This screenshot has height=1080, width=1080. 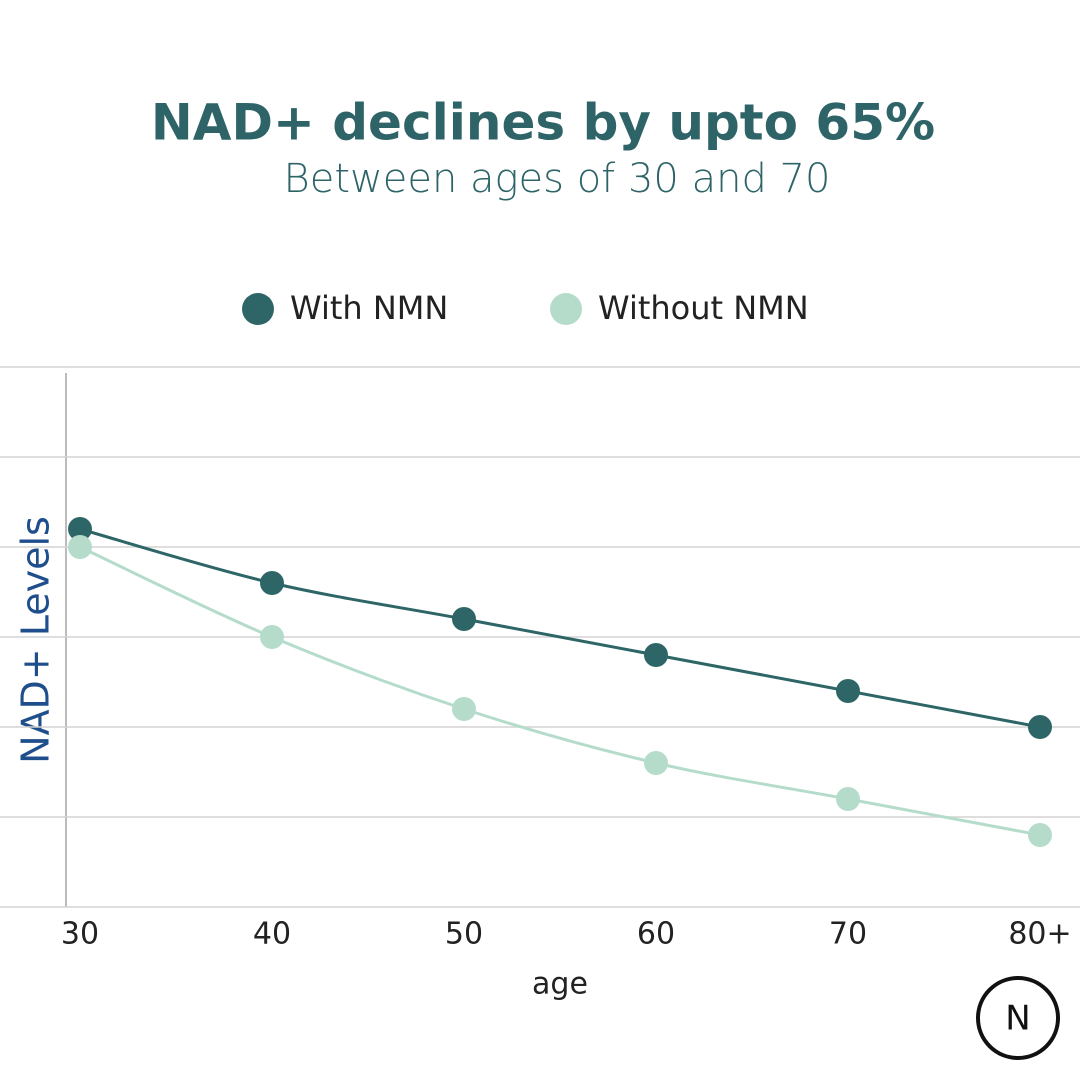 What do you see at coordinates (703, 308) in the screenshot?
I see `legend-label: Without NMN` at bounding box center [703, 308].